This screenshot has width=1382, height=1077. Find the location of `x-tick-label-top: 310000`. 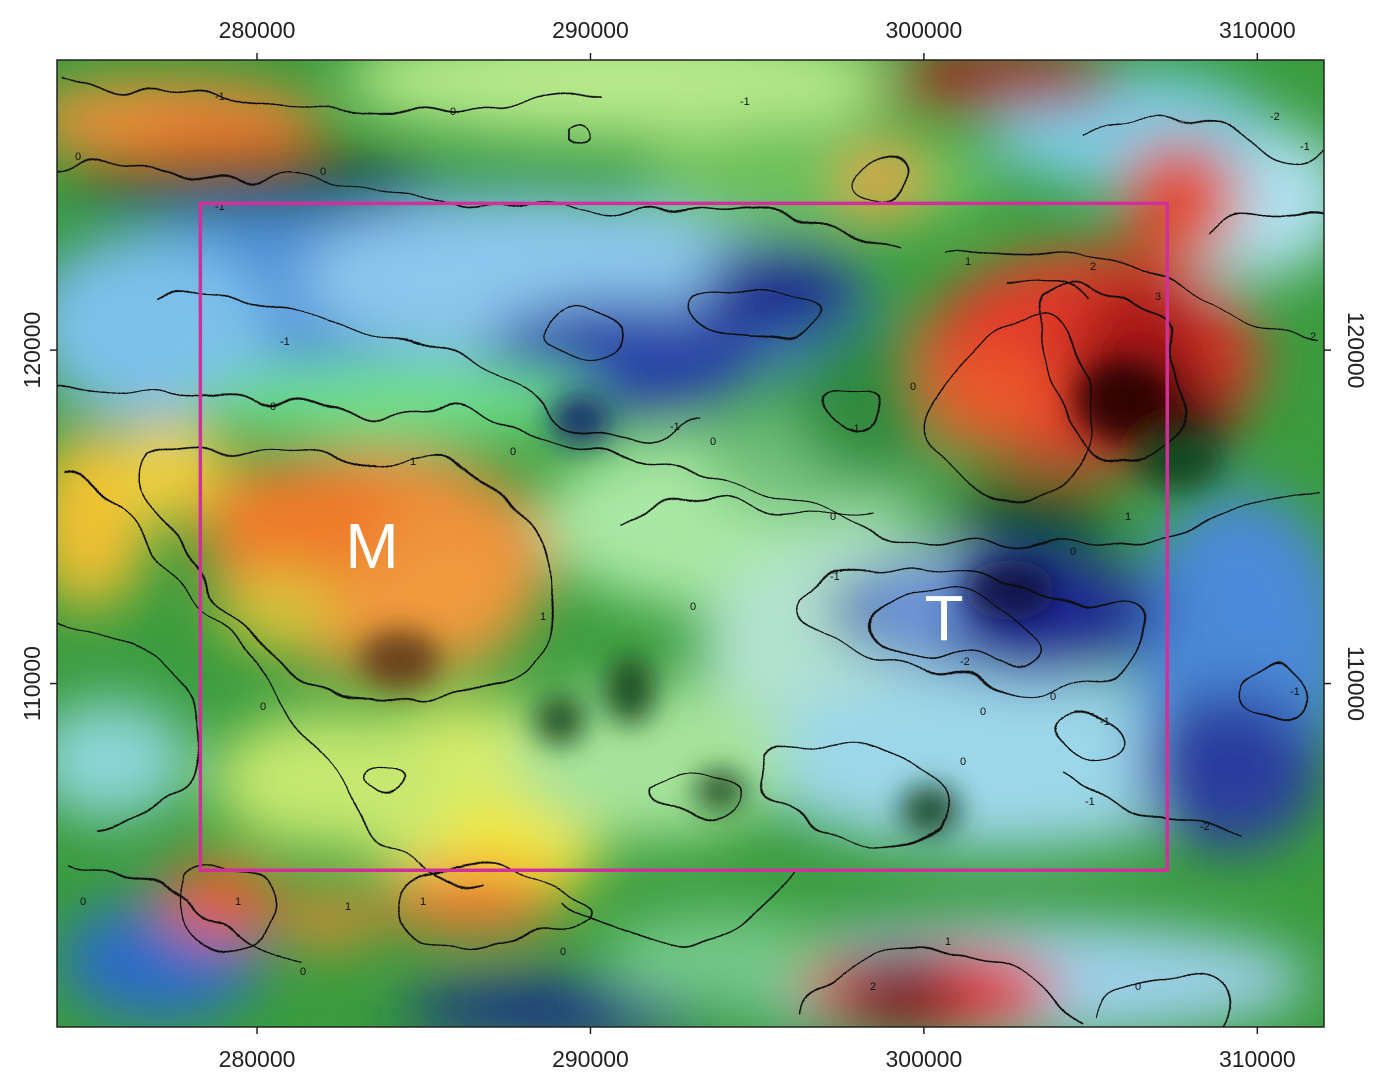

x-tick-label-top: 310000 is located at coordinates (1257, 30).